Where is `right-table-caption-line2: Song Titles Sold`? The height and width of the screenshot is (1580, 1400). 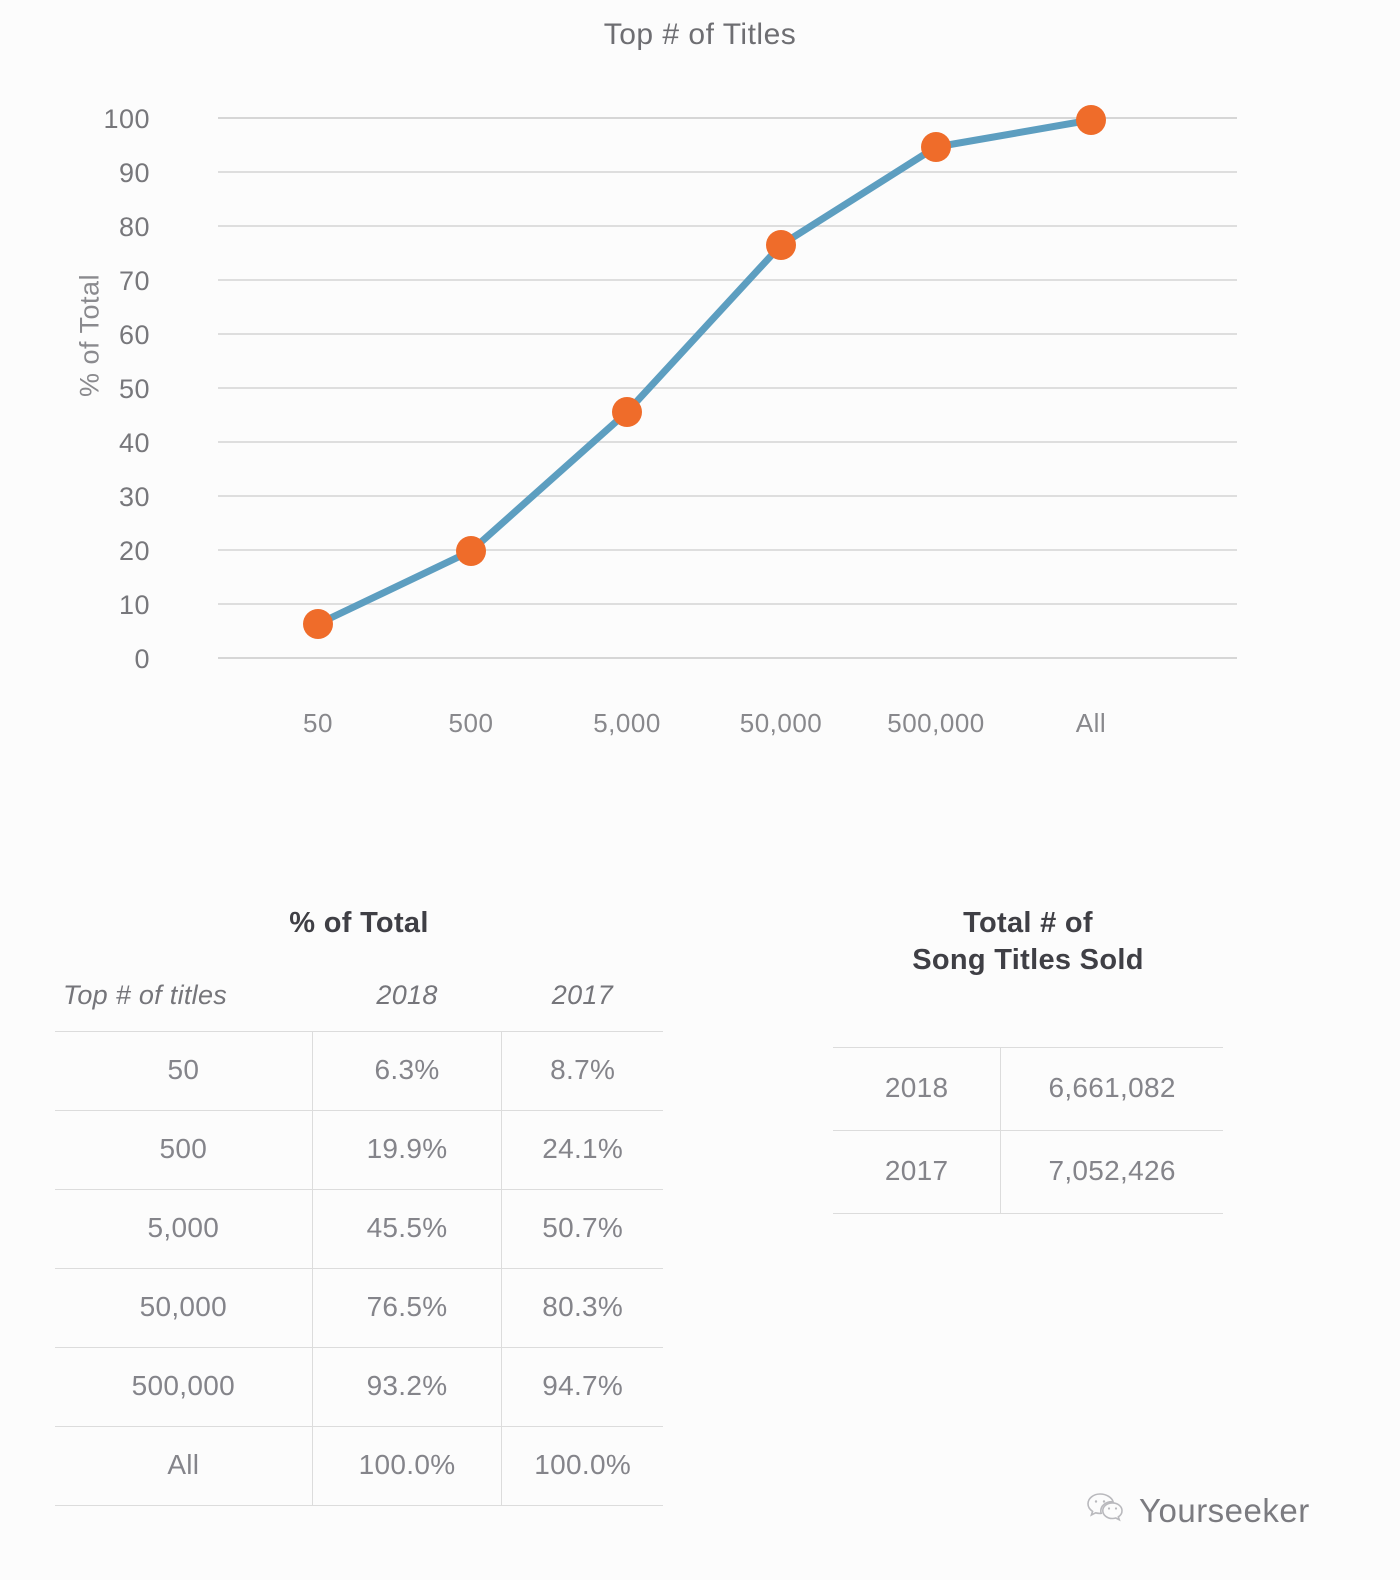
right-table-caption-line2: Song Titles Sold is located at coordinates (1028, 960).